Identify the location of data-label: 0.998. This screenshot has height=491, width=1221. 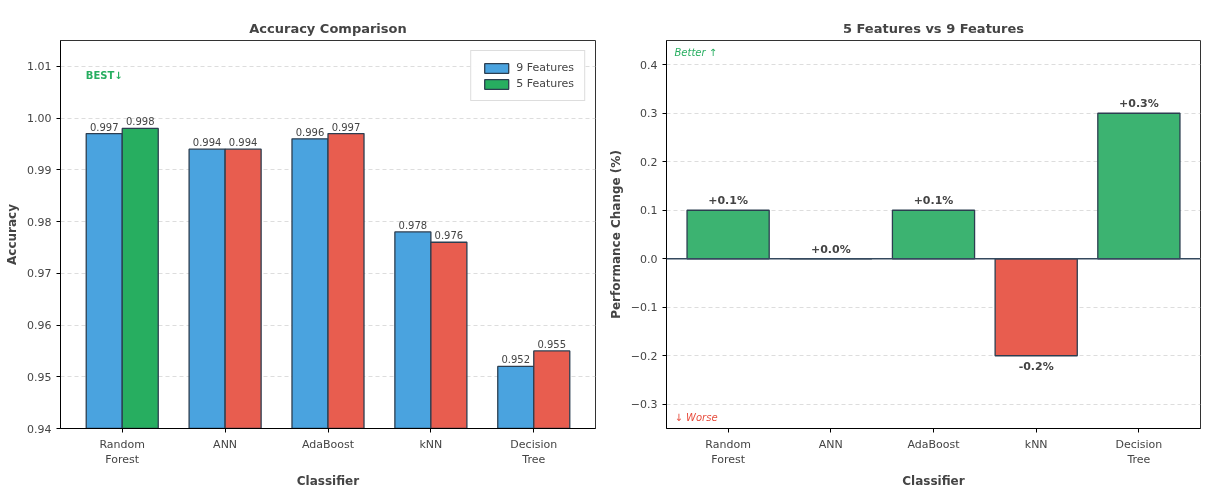
(140, 122).